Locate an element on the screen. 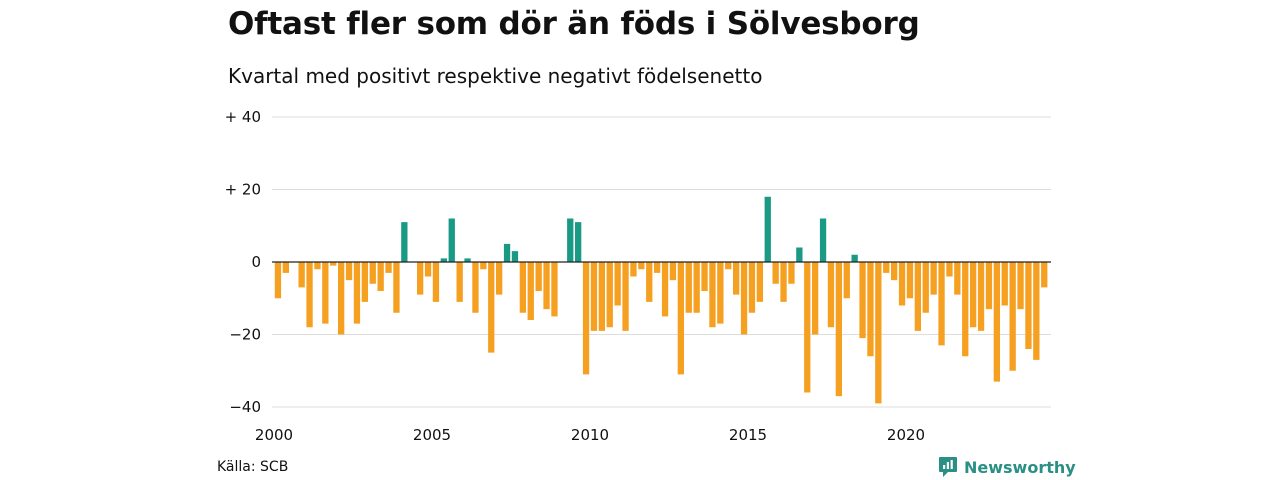 The image size is (1280, 480). brand-logo: Newsworthy is located at coordinates (1007, 467).